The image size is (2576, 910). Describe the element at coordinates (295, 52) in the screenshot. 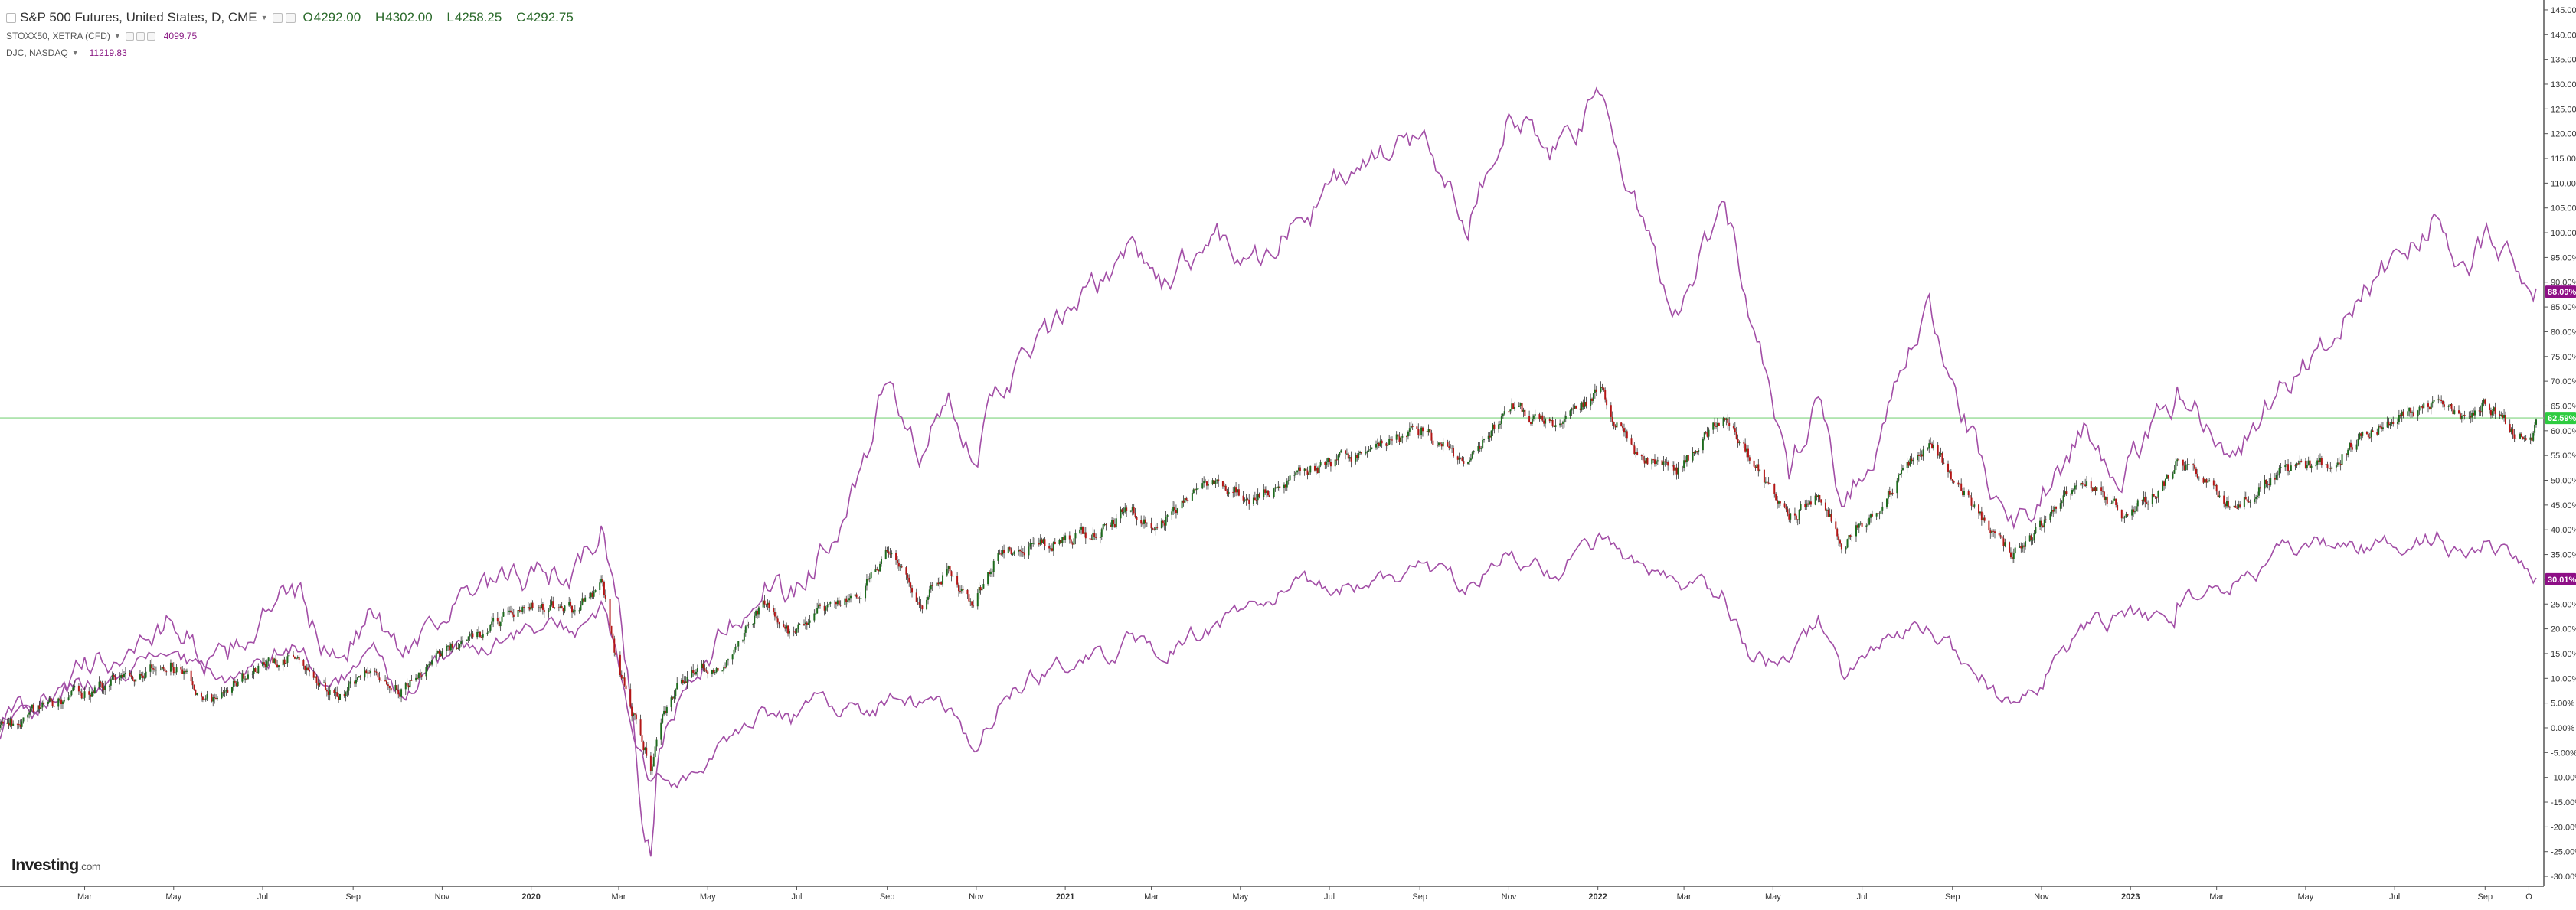

I see `legend-compare2-row: DJC, NASDAQ ▼ 11219.83` at that location.